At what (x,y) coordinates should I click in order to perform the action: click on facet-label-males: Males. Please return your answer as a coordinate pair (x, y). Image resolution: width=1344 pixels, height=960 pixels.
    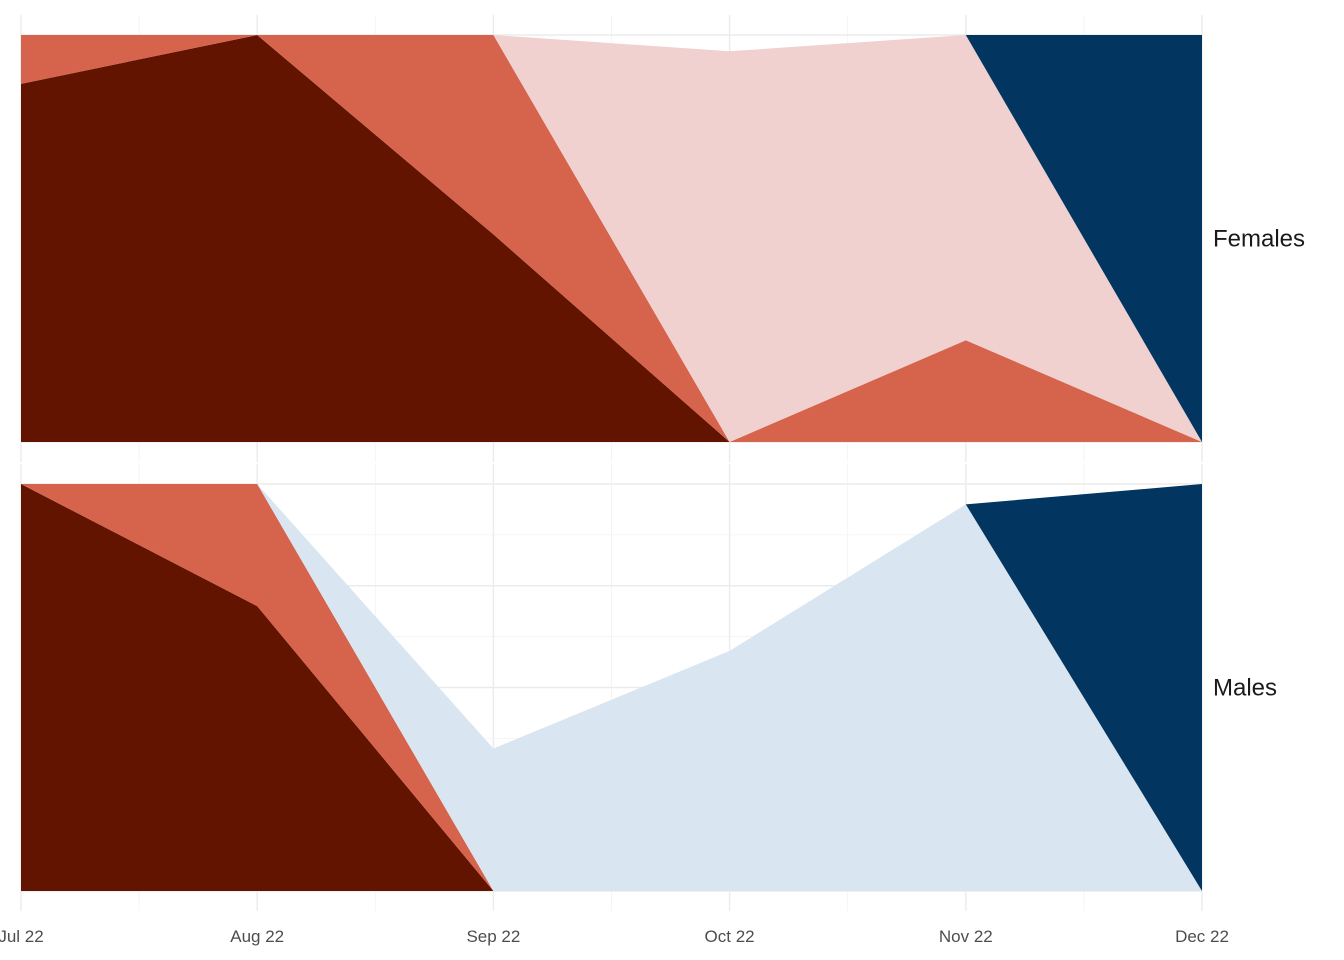
    Looking at the image, I should click on (1245, 688).